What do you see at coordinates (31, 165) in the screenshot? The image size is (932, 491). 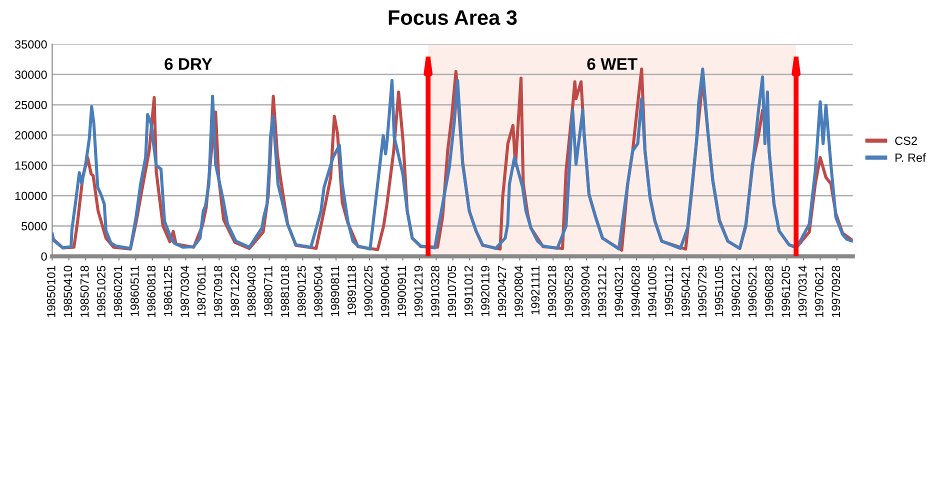 I see `y-tick-label: 15000` at bounding box center [31, 165].